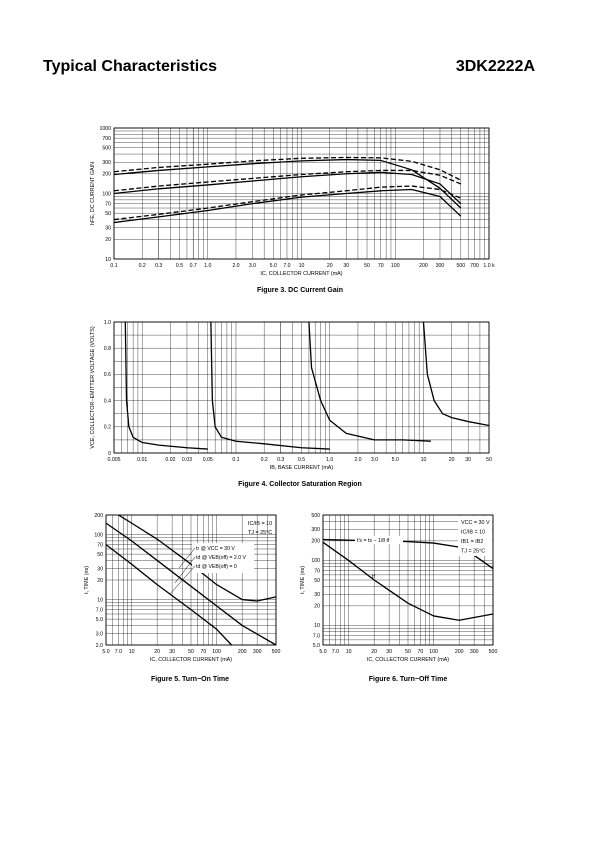 This screenshot has width=595, height=842. Describe the element at coordinates (170, 460) in the screenshot. I see `x-tick-label: 0.02` at that location.